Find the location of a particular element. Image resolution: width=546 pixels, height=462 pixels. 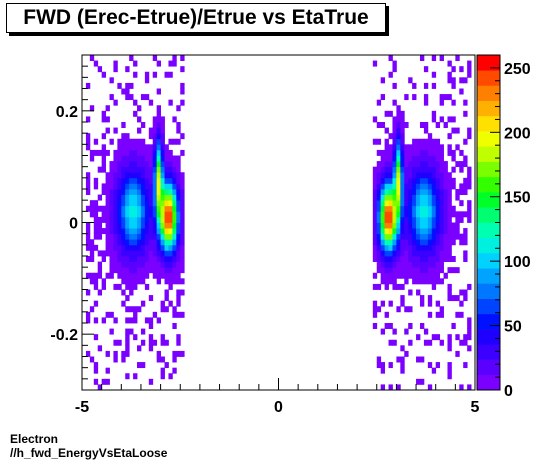

colorbar-tick-label: 250 is located at coordinates (517, 69).